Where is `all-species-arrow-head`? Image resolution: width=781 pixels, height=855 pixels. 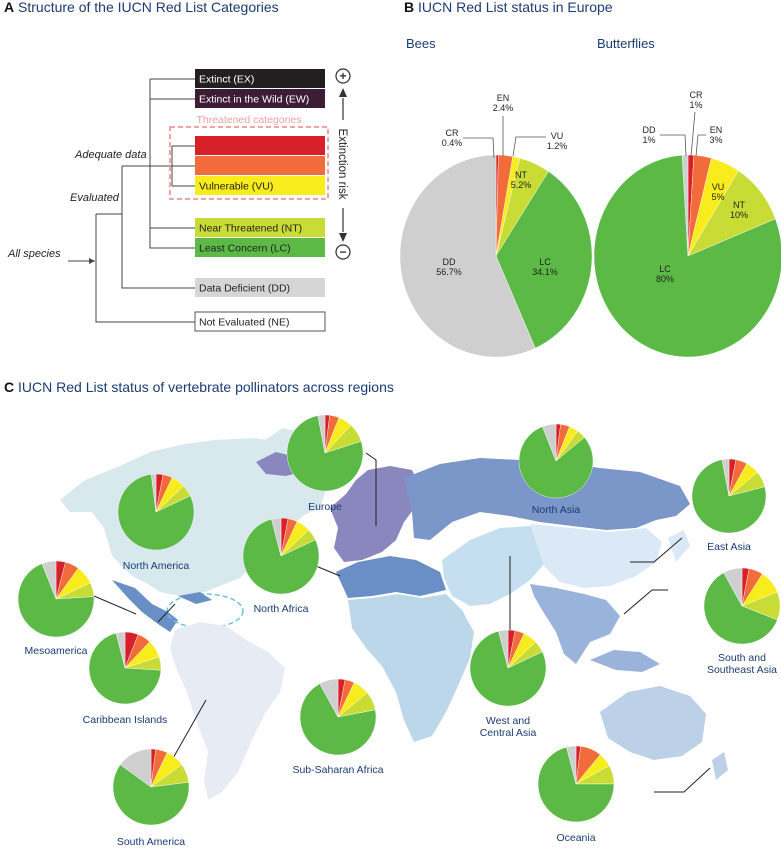
all-species-arrow-head is located at coordinates (92, 261).